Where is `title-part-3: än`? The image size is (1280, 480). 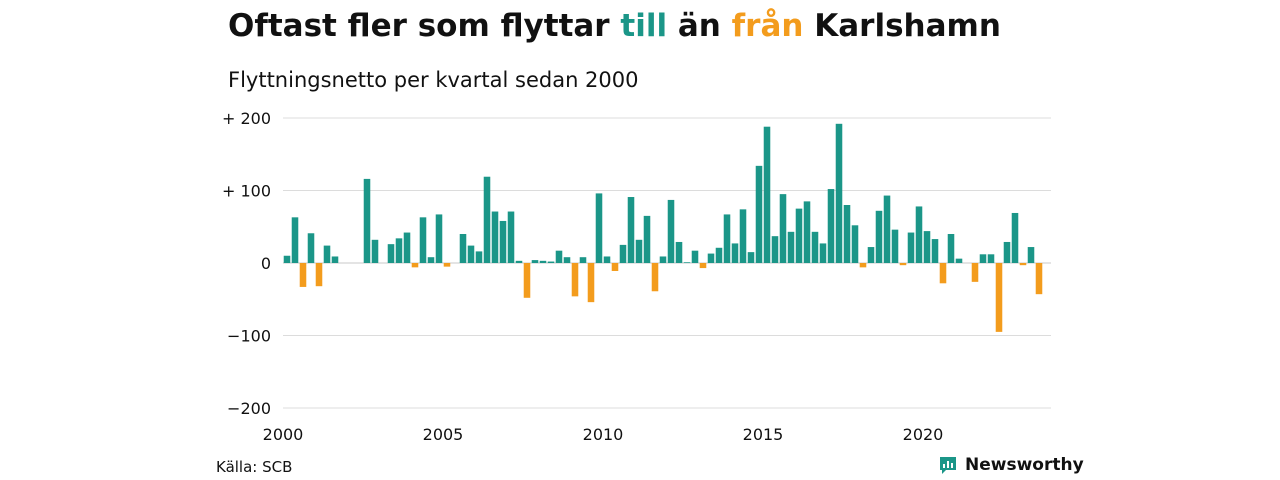
title-part-3: än is located at coordinates (699, 26).